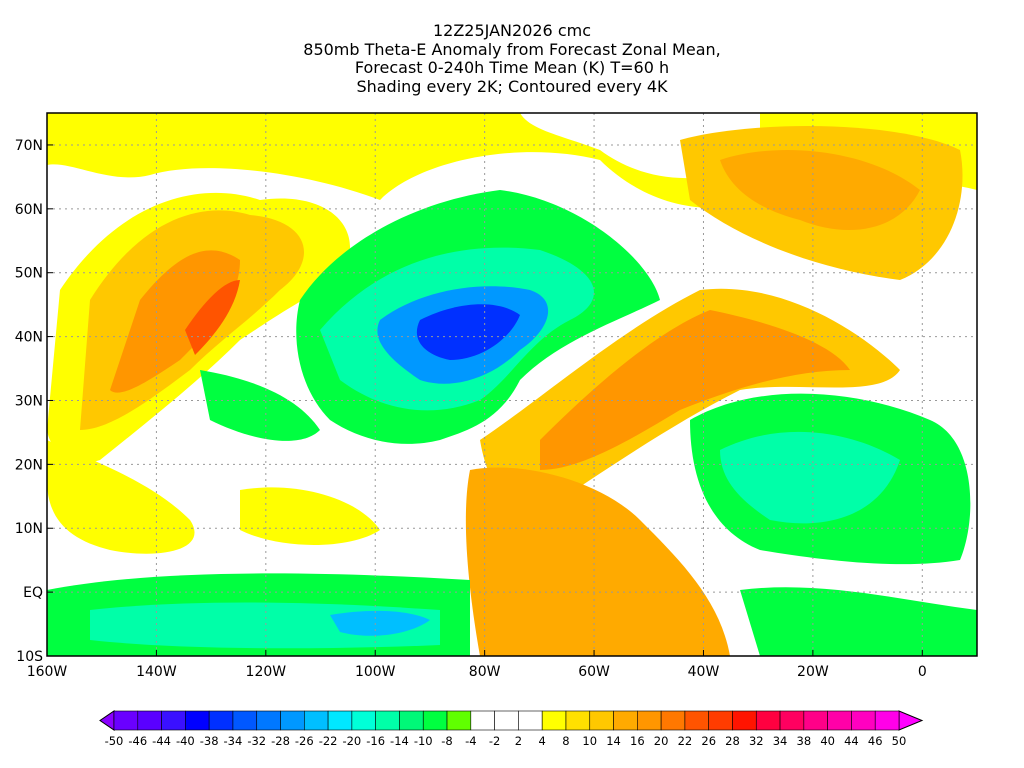 This screenshot has height=768, width=1024. Describe the element at coordinates (512, 67) in the screenshot. I see `title-line-3: Forecast 0-240h Time Mean (K) T=60 h` at that location.